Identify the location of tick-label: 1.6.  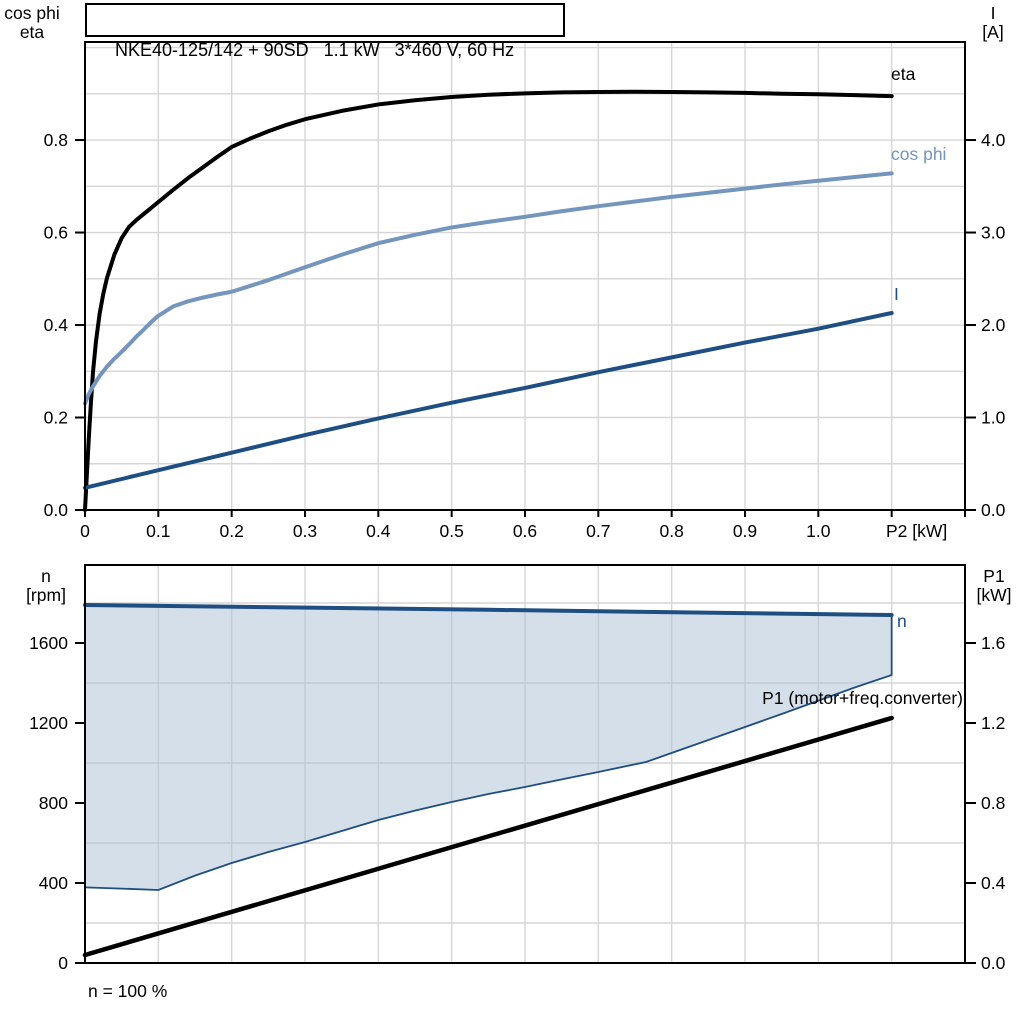
(993, 643).